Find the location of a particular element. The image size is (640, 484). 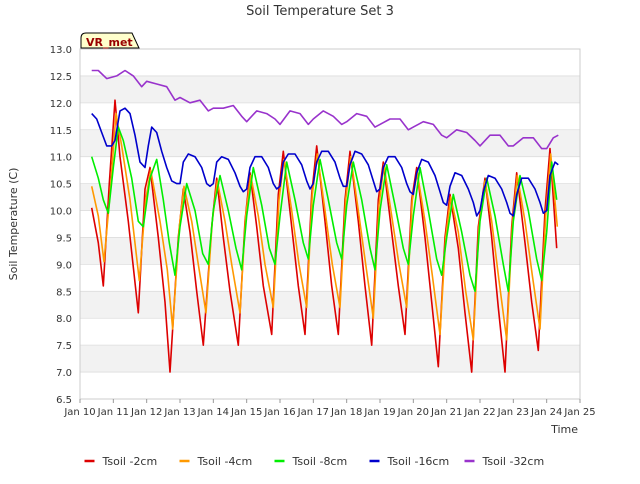

x-tick-label: Jan 23 is located at coordinates (513, 412).